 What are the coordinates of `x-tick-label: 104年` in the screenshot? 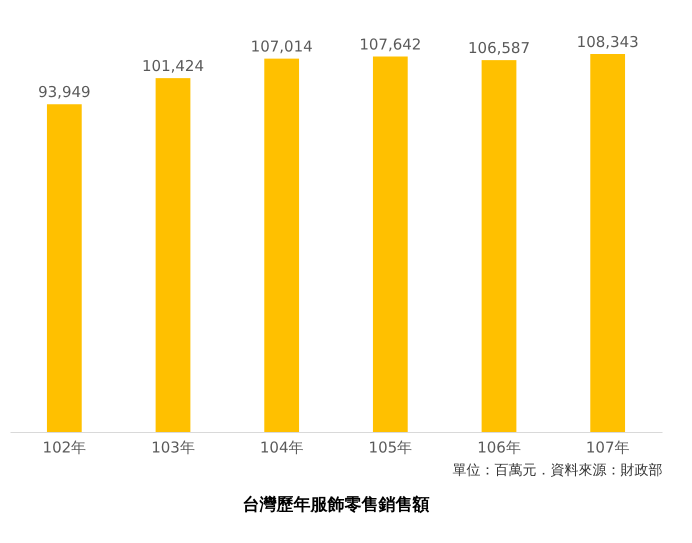 It's located at (282, 447).